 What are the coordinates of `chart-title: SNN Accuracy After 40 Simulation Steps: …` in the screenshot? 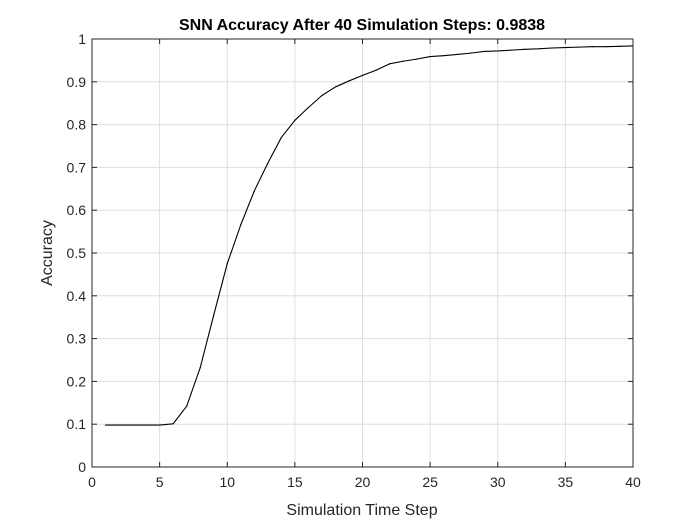 It's located at (362, 25).